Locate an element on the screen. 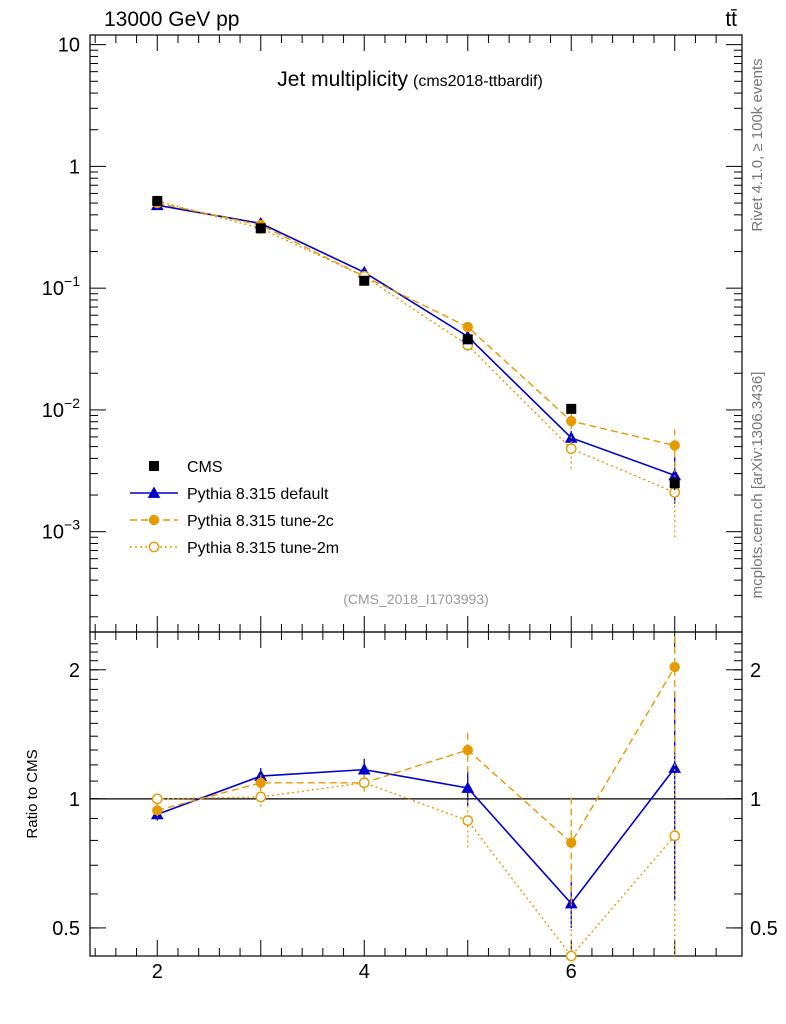 The width and height of the screenshot is (786, 1024). y-tick-label-right: 1 is located at coordinates (755, 800).